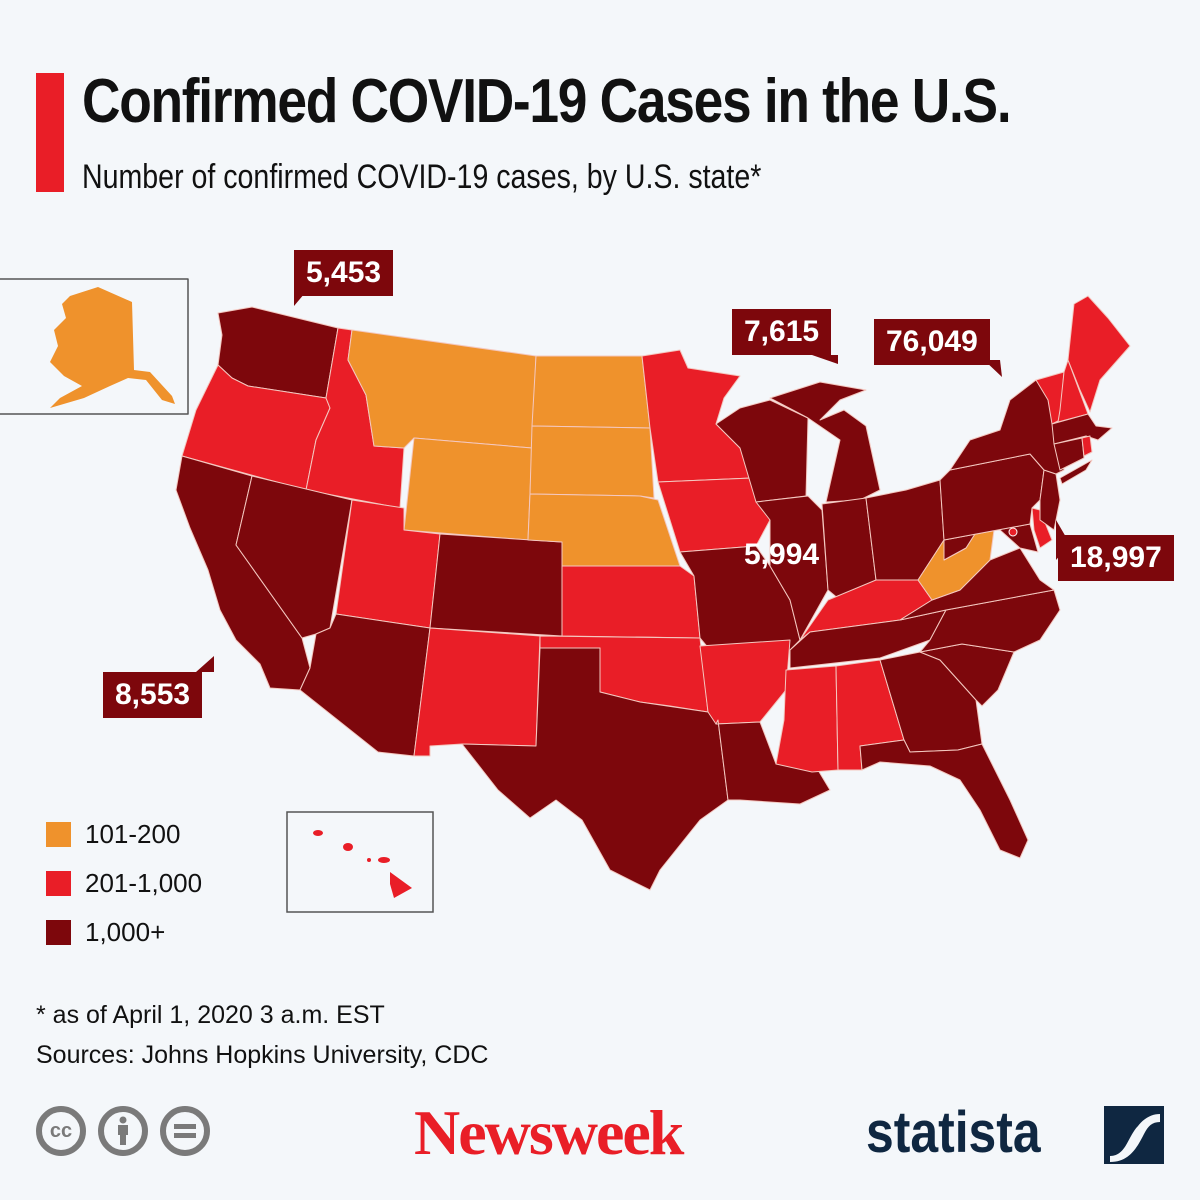  Describe the element at coordinates (1116, 558) in the screenshot. I see `callout-new-jersey: 18,997` at that location.